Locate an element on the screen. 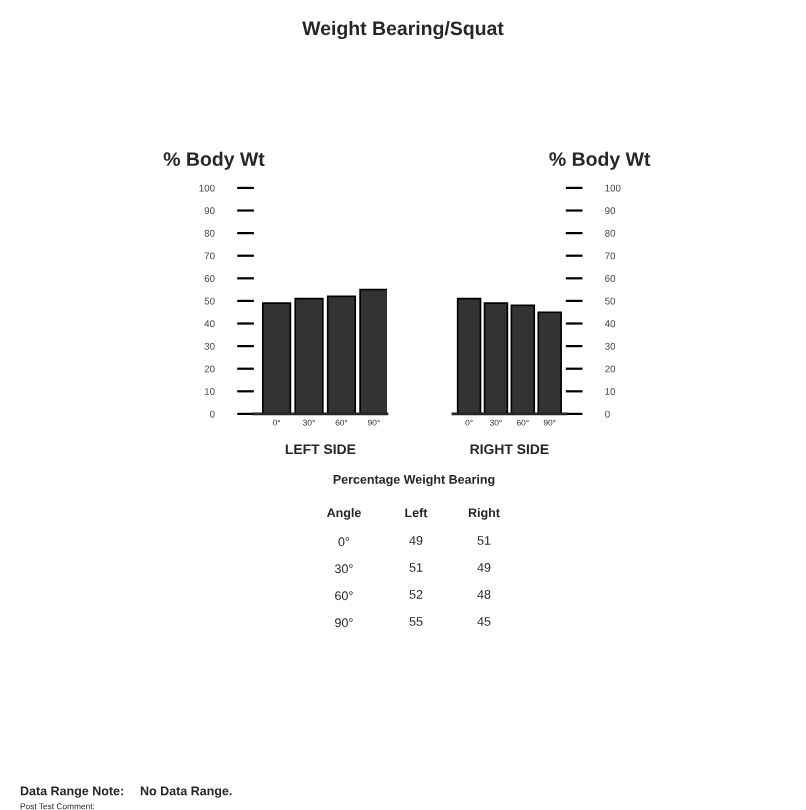 This screenshot has height=810, width=806. chart-title: Weight Bearing/Squat is located at coordinates (403, 30).